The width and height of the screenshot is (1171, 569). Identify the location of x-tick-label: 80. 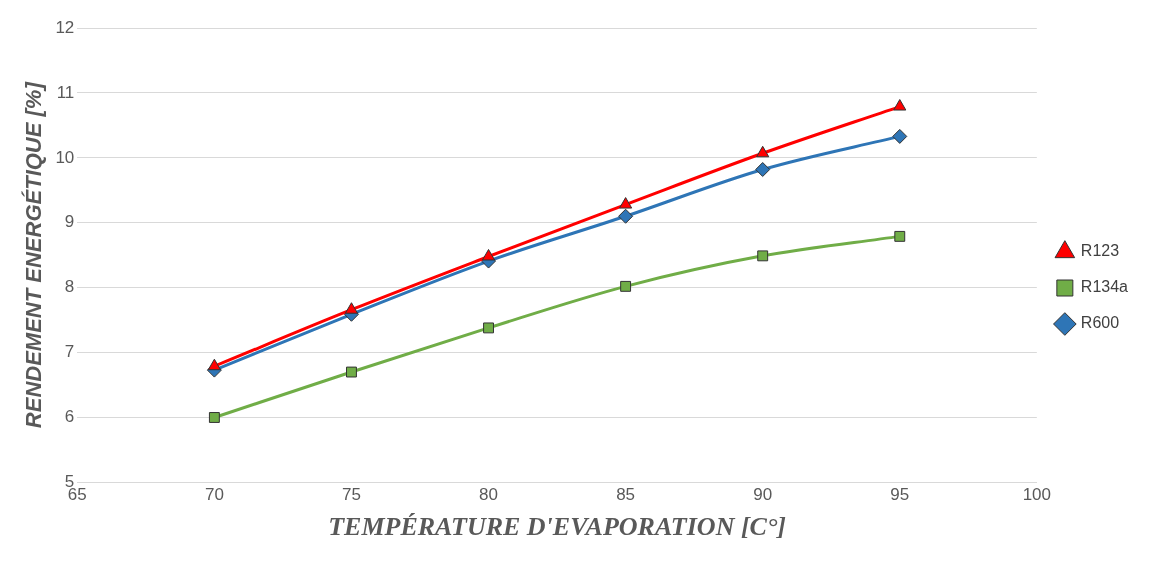
(488, 495).